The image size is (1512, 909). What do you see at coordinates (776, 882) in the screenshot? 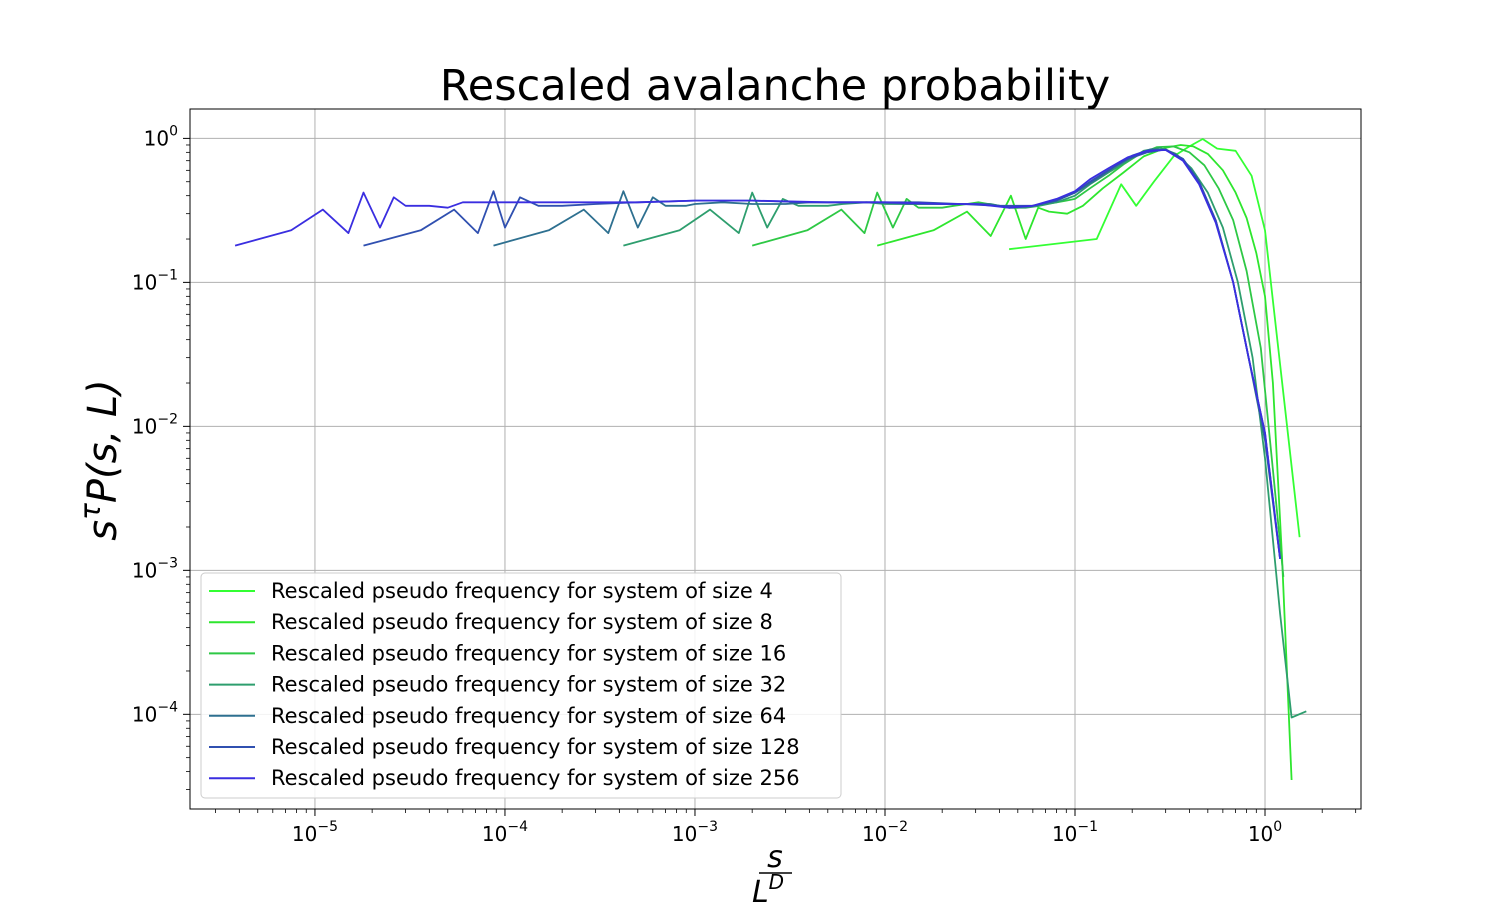
I see `x-label-denominator-exp: D` at bounding box center [776, 882].